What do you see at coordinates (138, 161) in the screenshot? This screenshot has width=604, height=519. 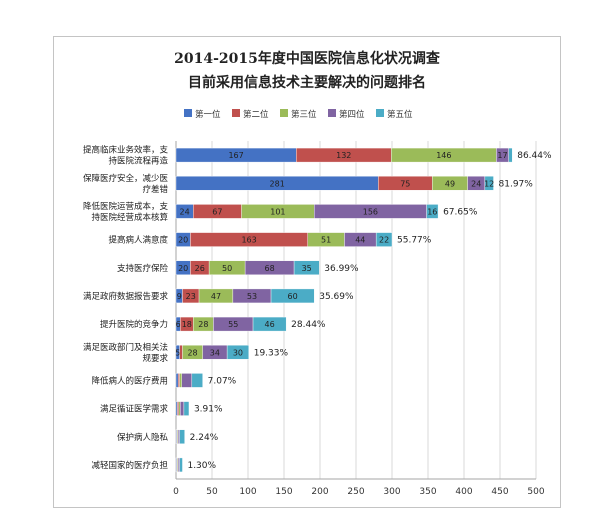 I see `category-label: 持医院流程再造` at bounding box center [138, 161].